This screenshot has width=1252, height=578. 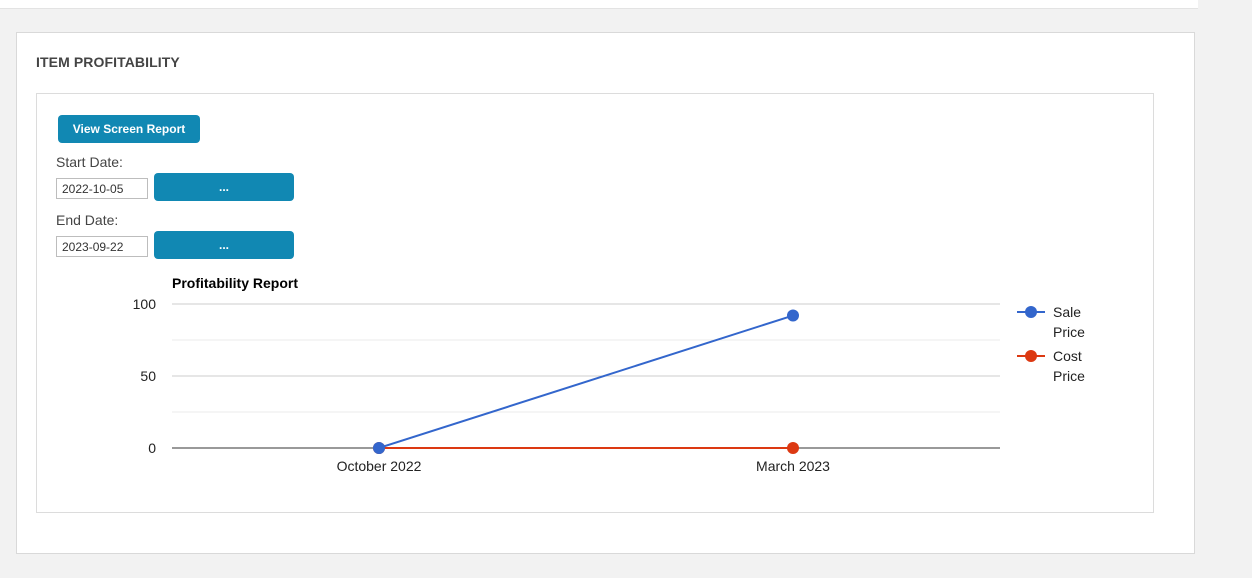 What do you see at coordinates (1069, 366) in the screenshot?
I see `legend-label: Cost Price` at bounding box center [1069, 366].